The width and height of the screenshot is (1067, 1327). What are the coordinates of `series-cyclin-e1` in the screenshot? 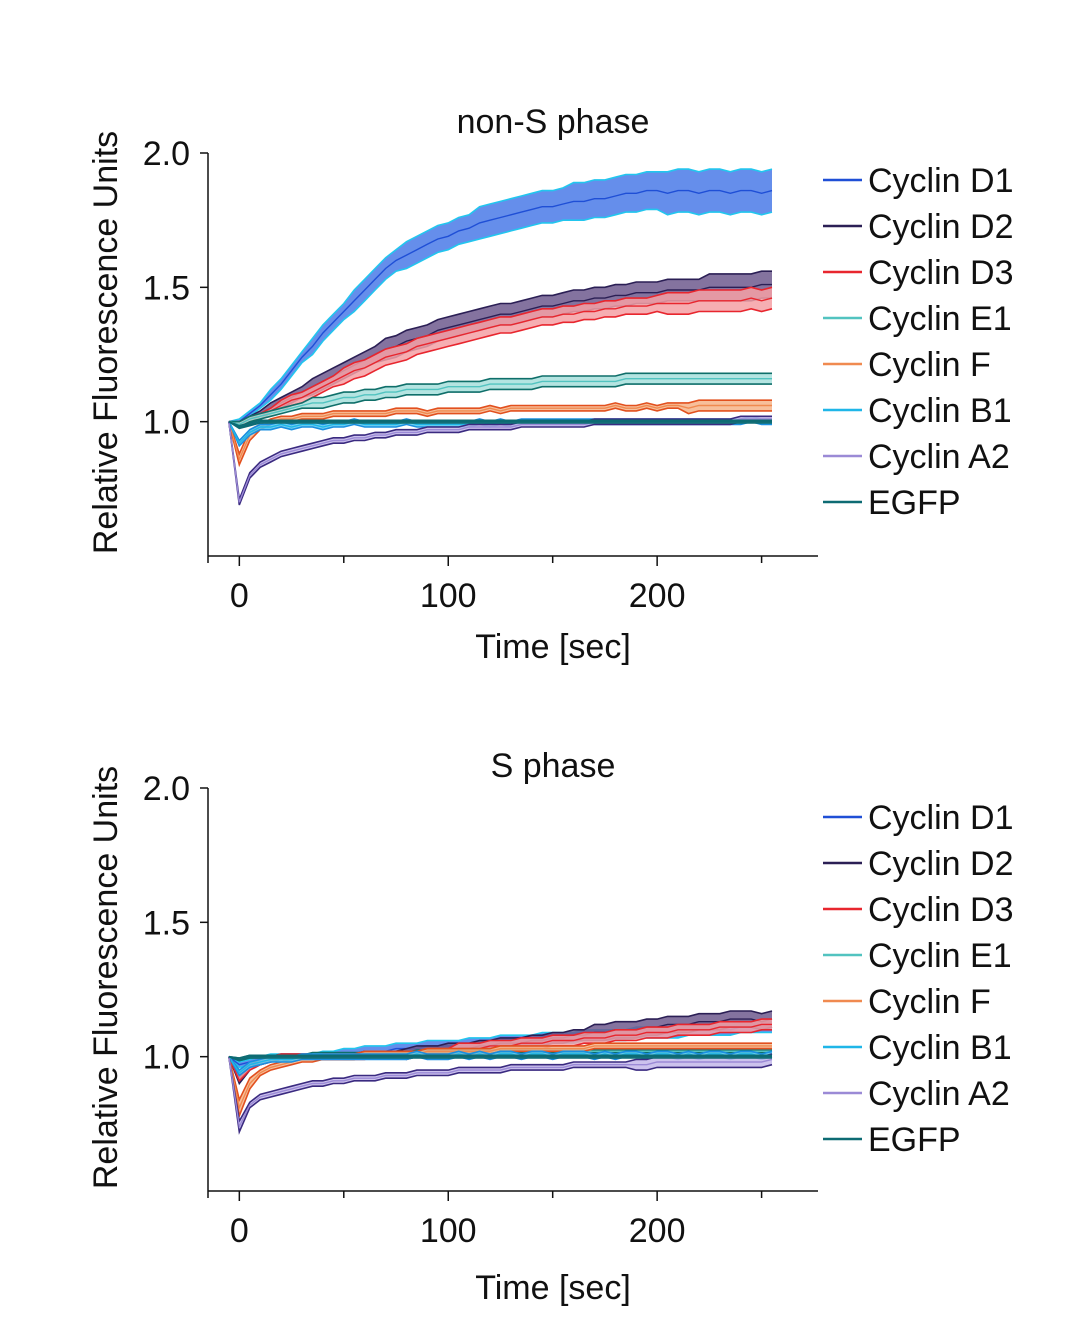 It's located at (500, 400).